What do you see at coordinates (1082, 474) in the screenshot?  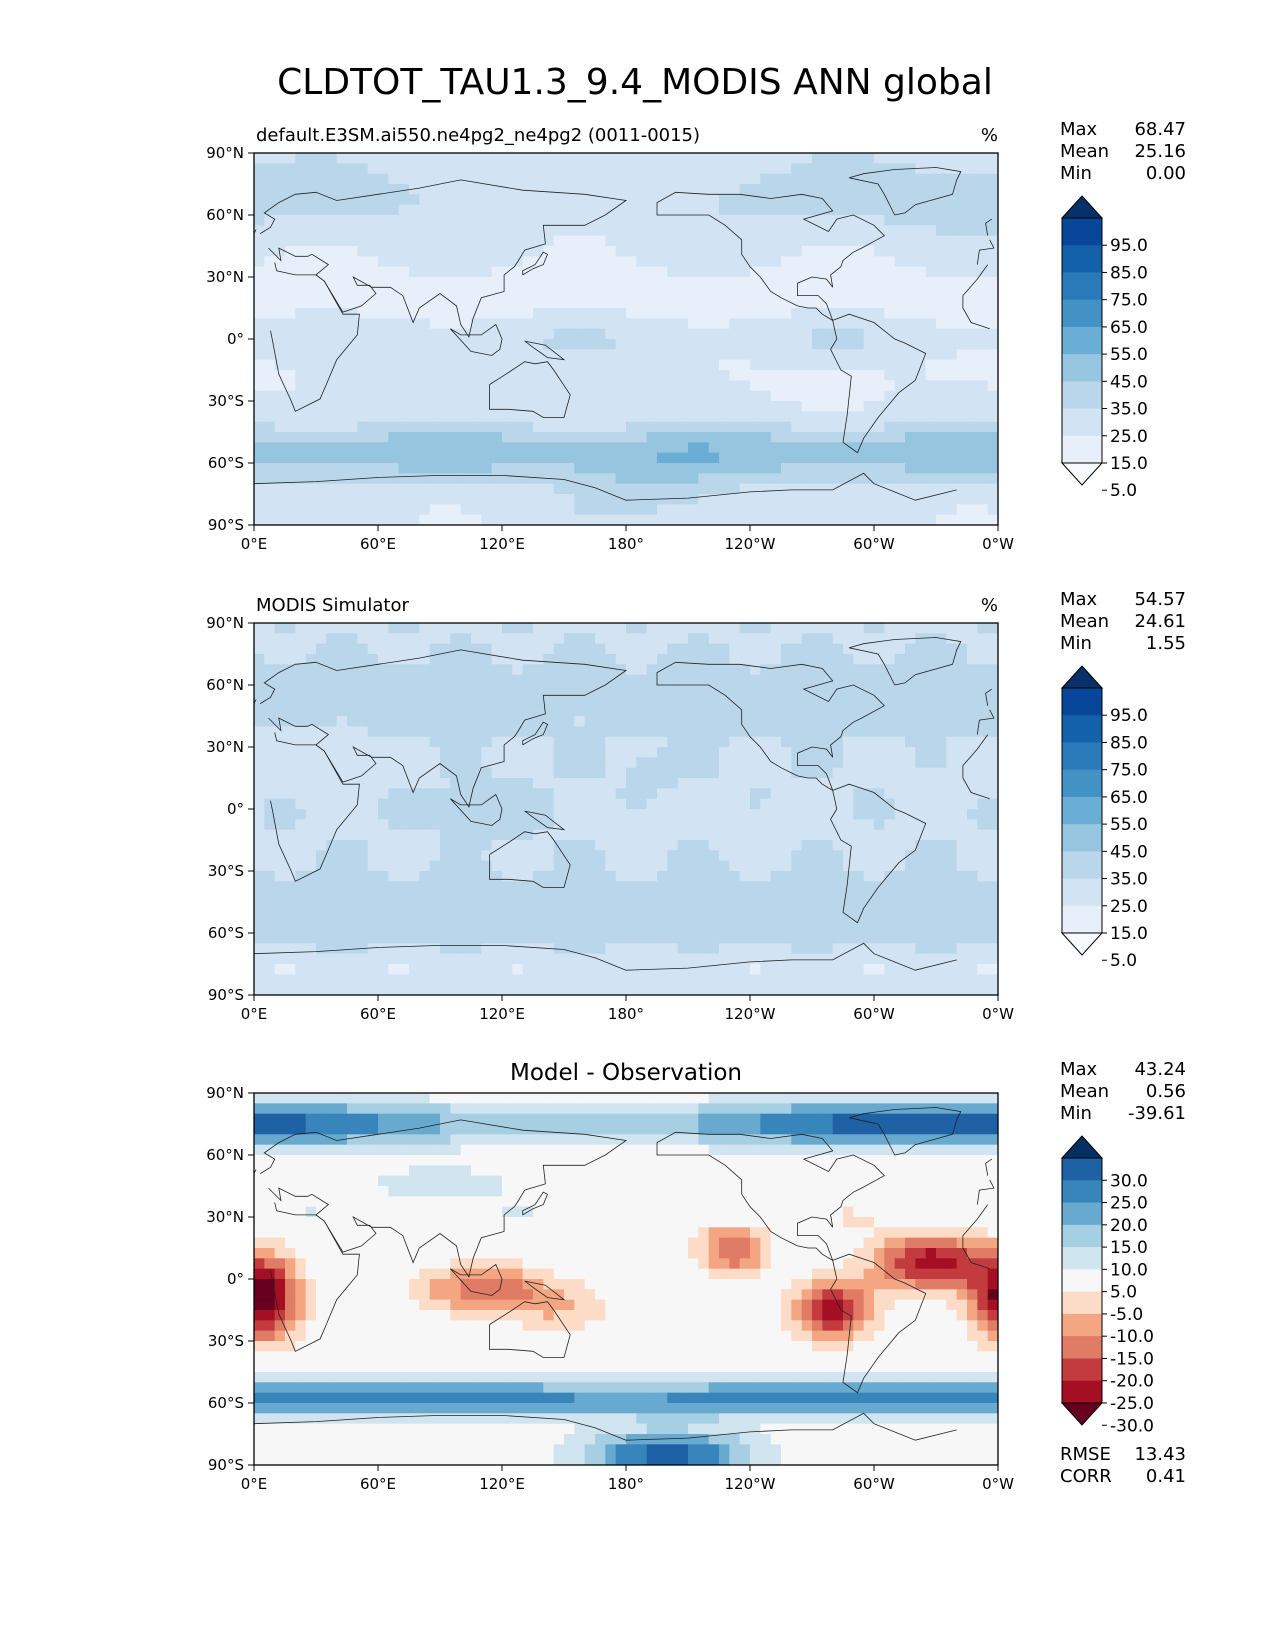 I see `colorbar-extend-min` at bounding box center [1082, 474].